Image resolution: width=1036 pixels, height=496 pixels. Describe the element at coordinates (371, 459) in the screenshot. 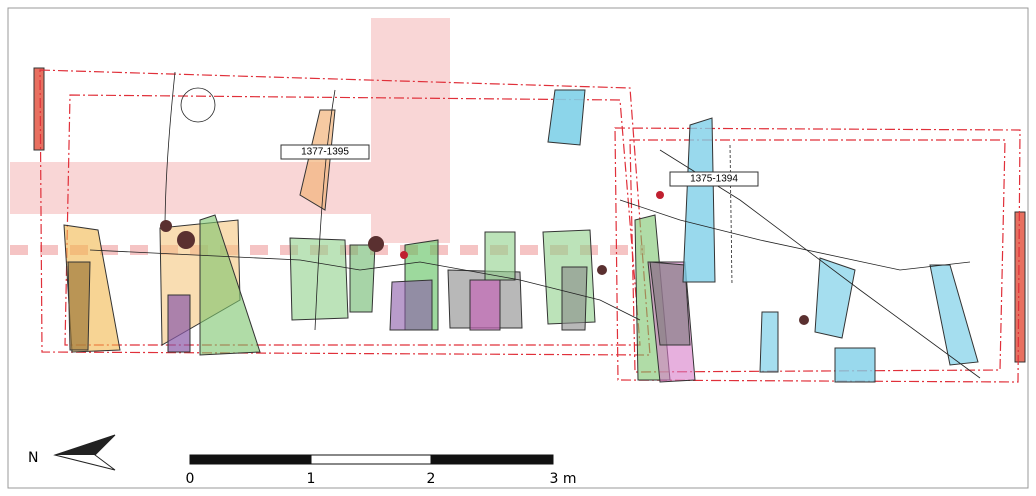

I see `scale-bar` at that location.